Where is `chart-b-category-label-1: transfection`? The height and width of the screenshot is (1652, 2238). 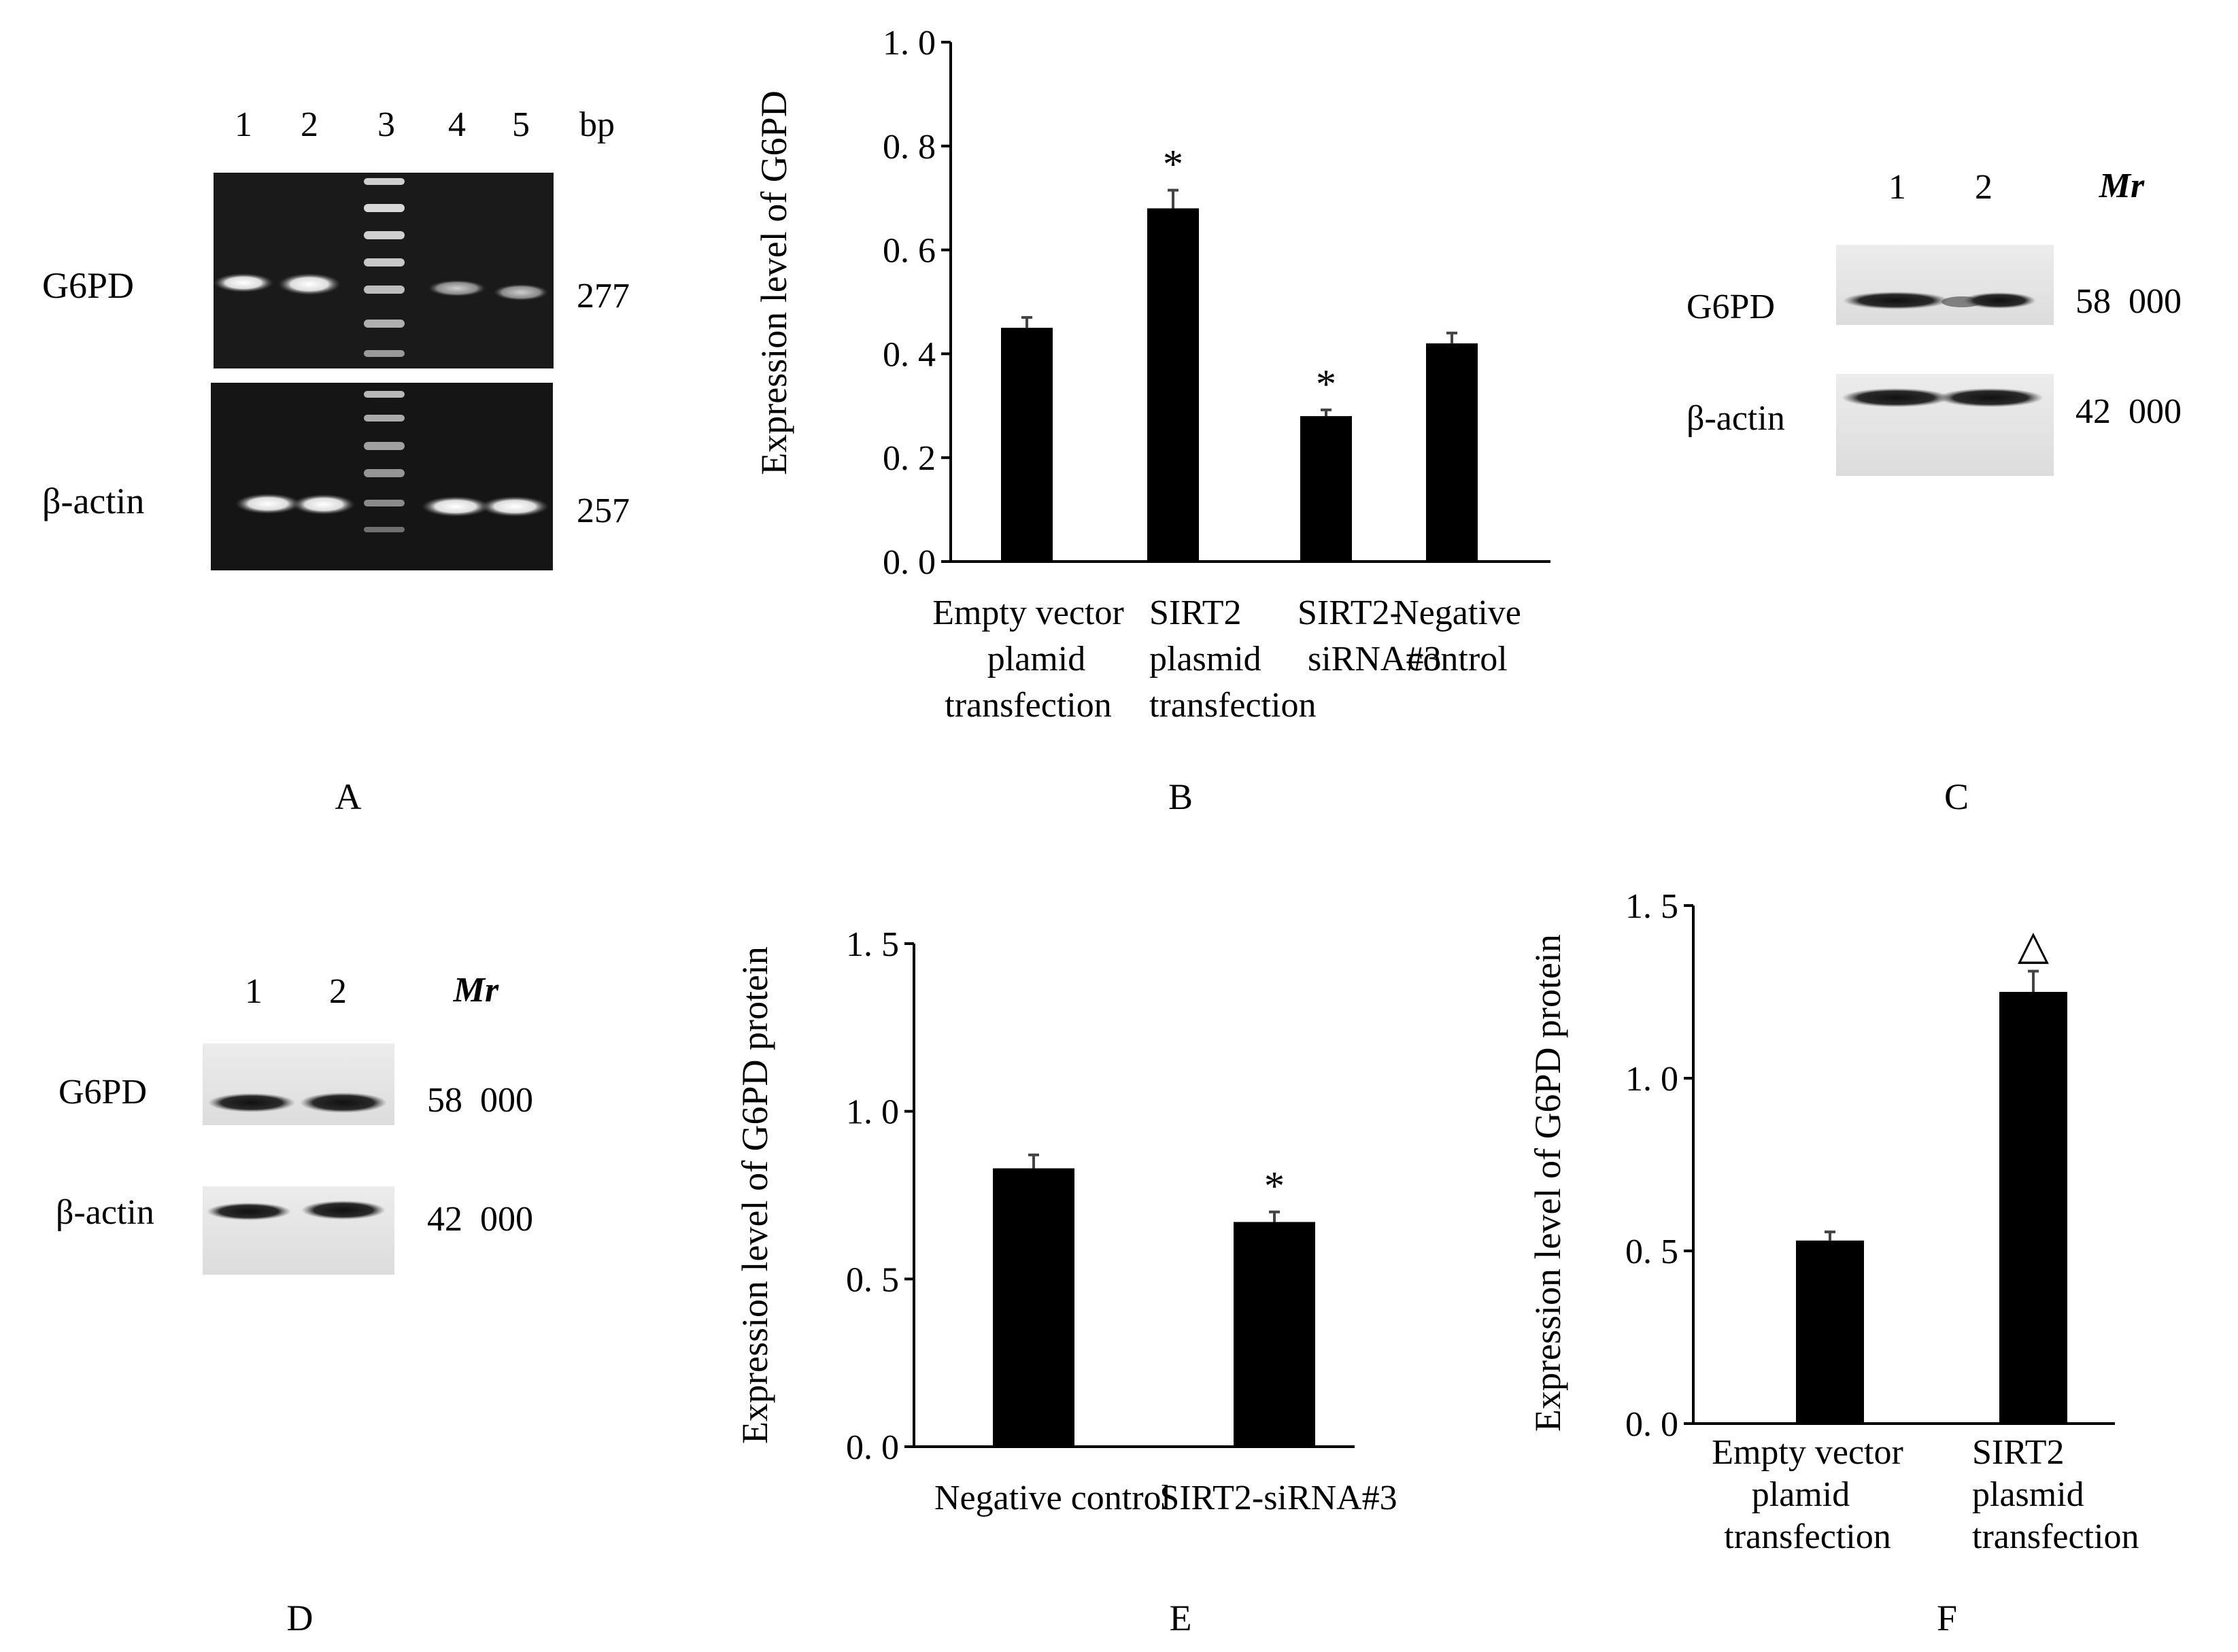
chart-b-category-label-1: transfection is located at coordinates (1028, 705).